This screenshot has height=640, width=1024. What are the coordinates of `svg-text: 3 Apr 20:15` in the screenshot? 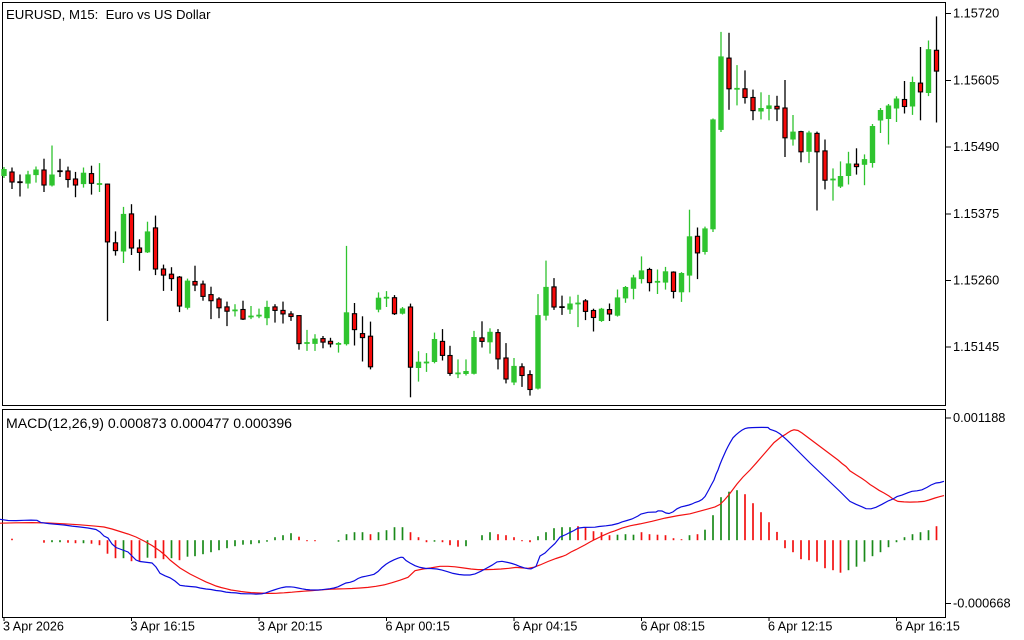 It's located at (290, 627).